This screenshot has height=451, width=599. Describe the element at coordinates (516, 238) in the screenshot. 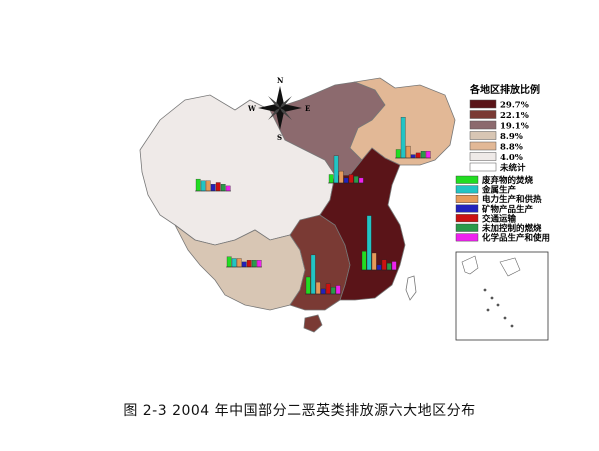

I see `source-label: 化学品生产和使用` at that location.